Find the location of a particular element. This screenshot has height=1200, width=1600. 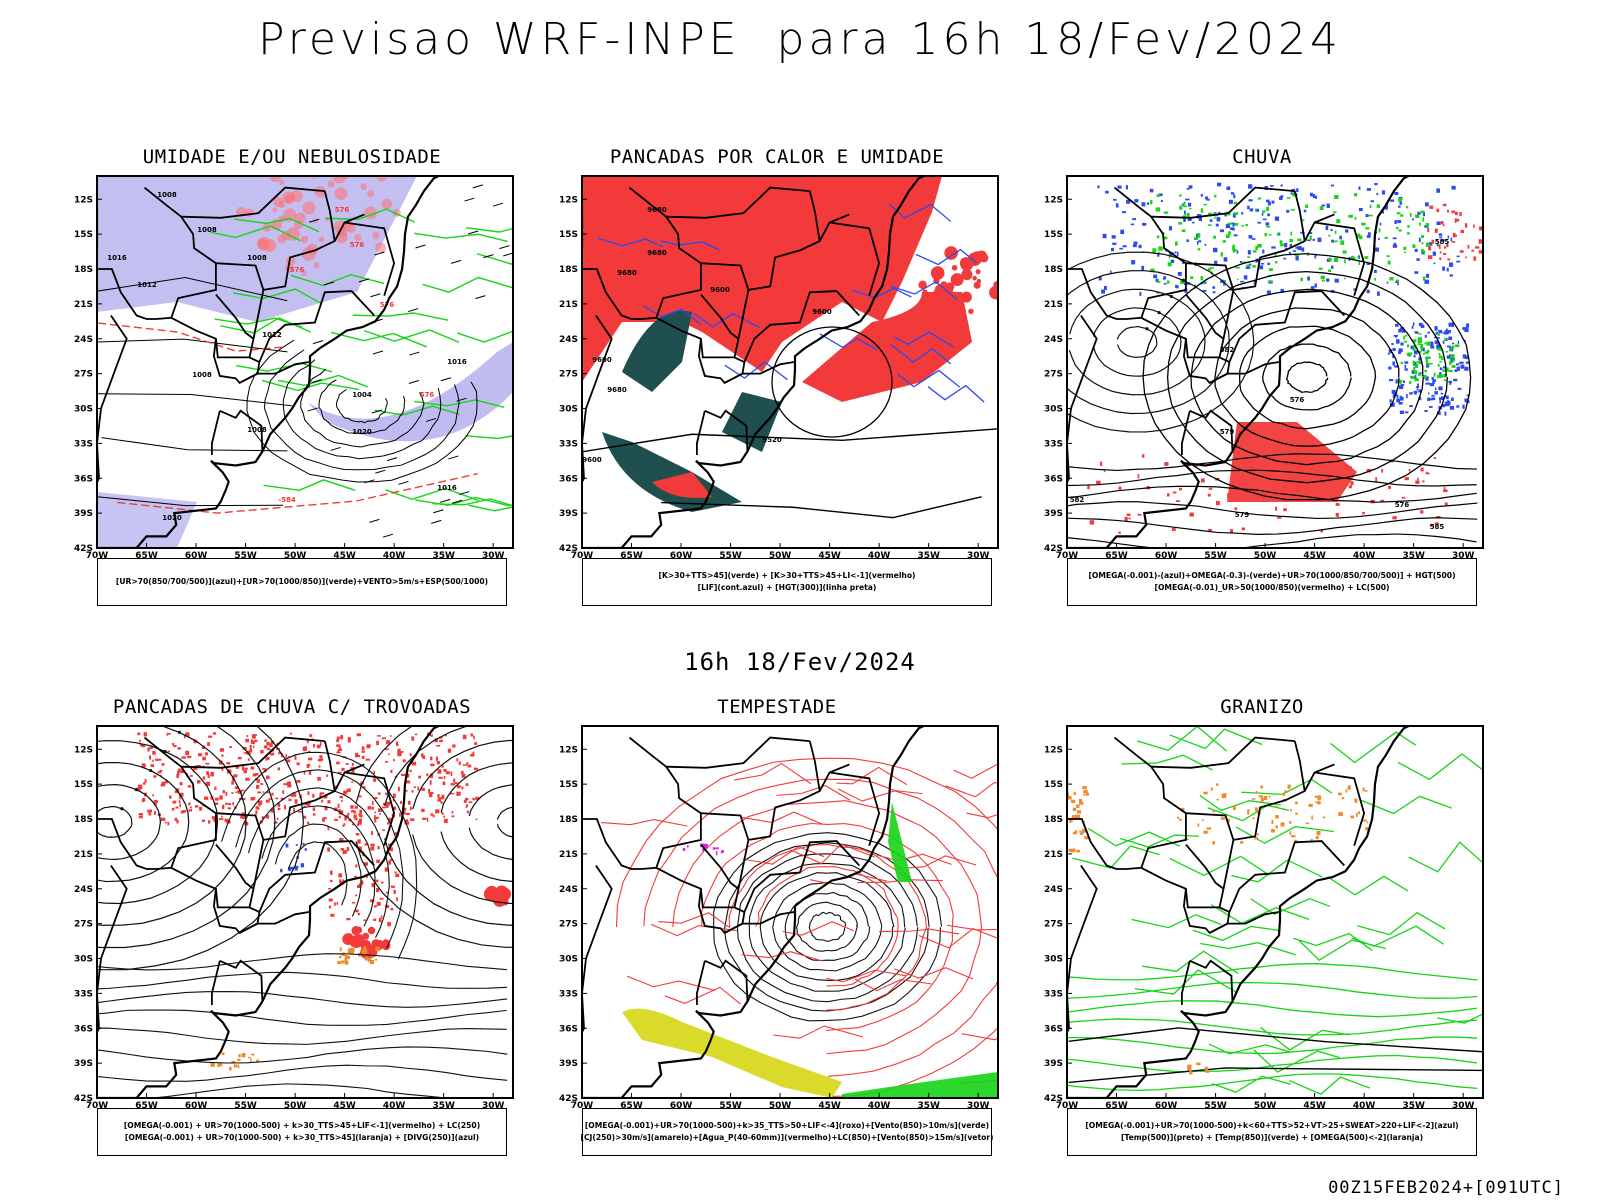

wind850-green is located at coordinates (900, 842).